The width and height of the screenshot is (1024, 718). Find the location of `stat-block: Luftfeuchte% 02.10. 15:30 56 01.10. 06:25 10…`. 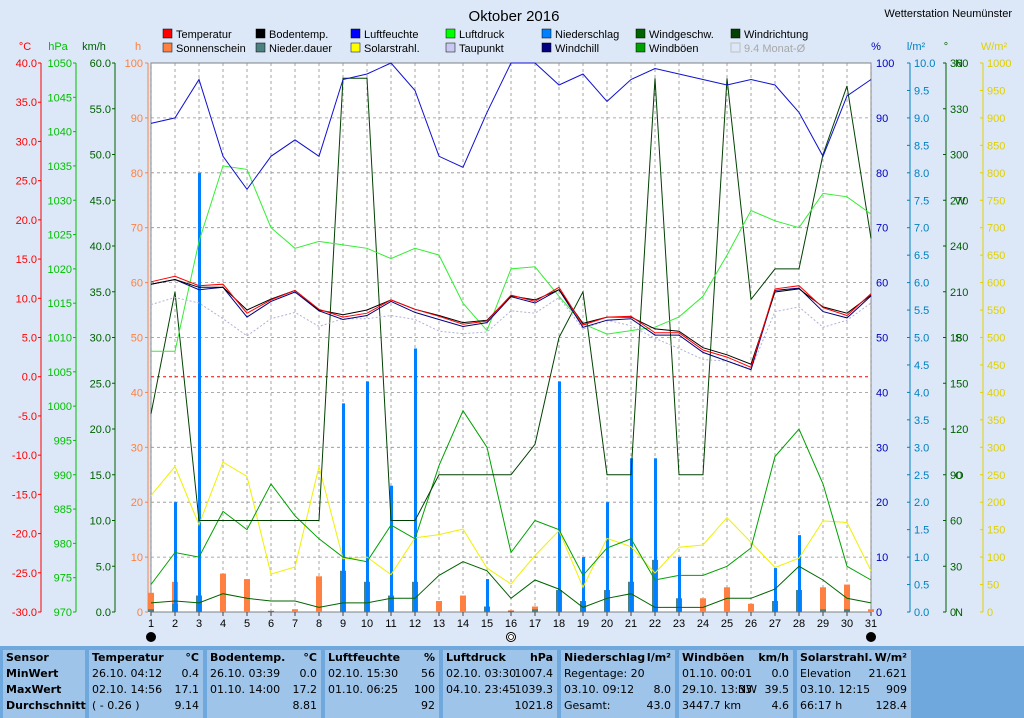

stat-block: Luftfeuchte% 02.10. 15:30 56 01.10. 06:25 10… is located at coordinates (382, 684).